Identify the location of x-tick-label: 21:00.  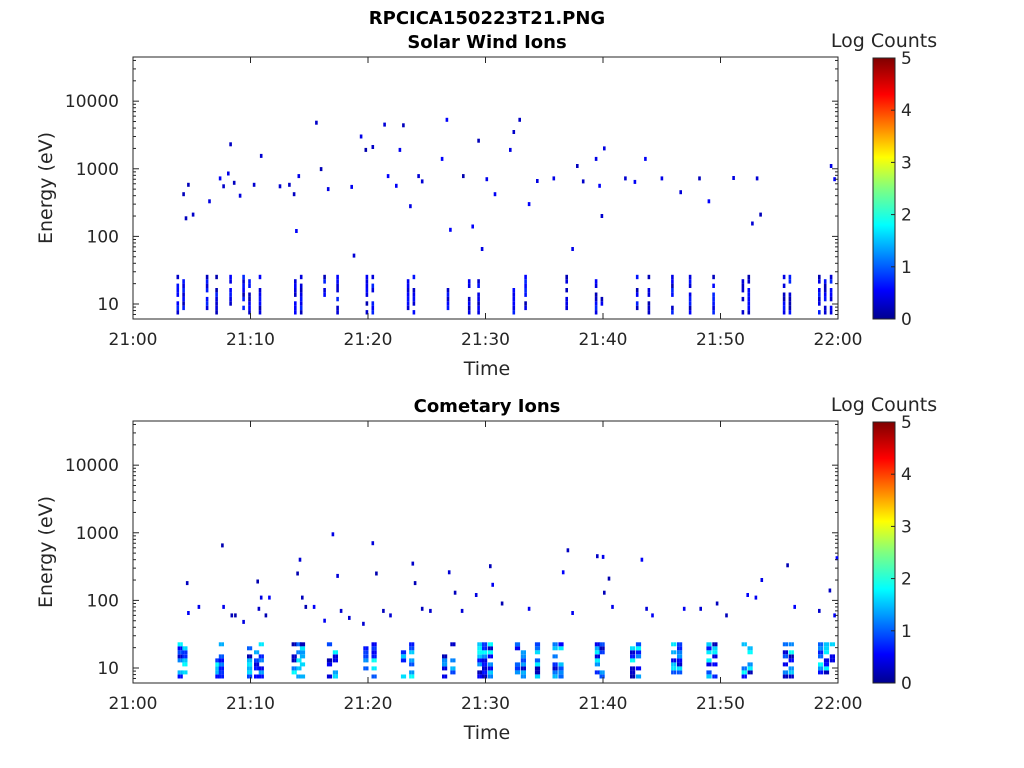
(133, 340).